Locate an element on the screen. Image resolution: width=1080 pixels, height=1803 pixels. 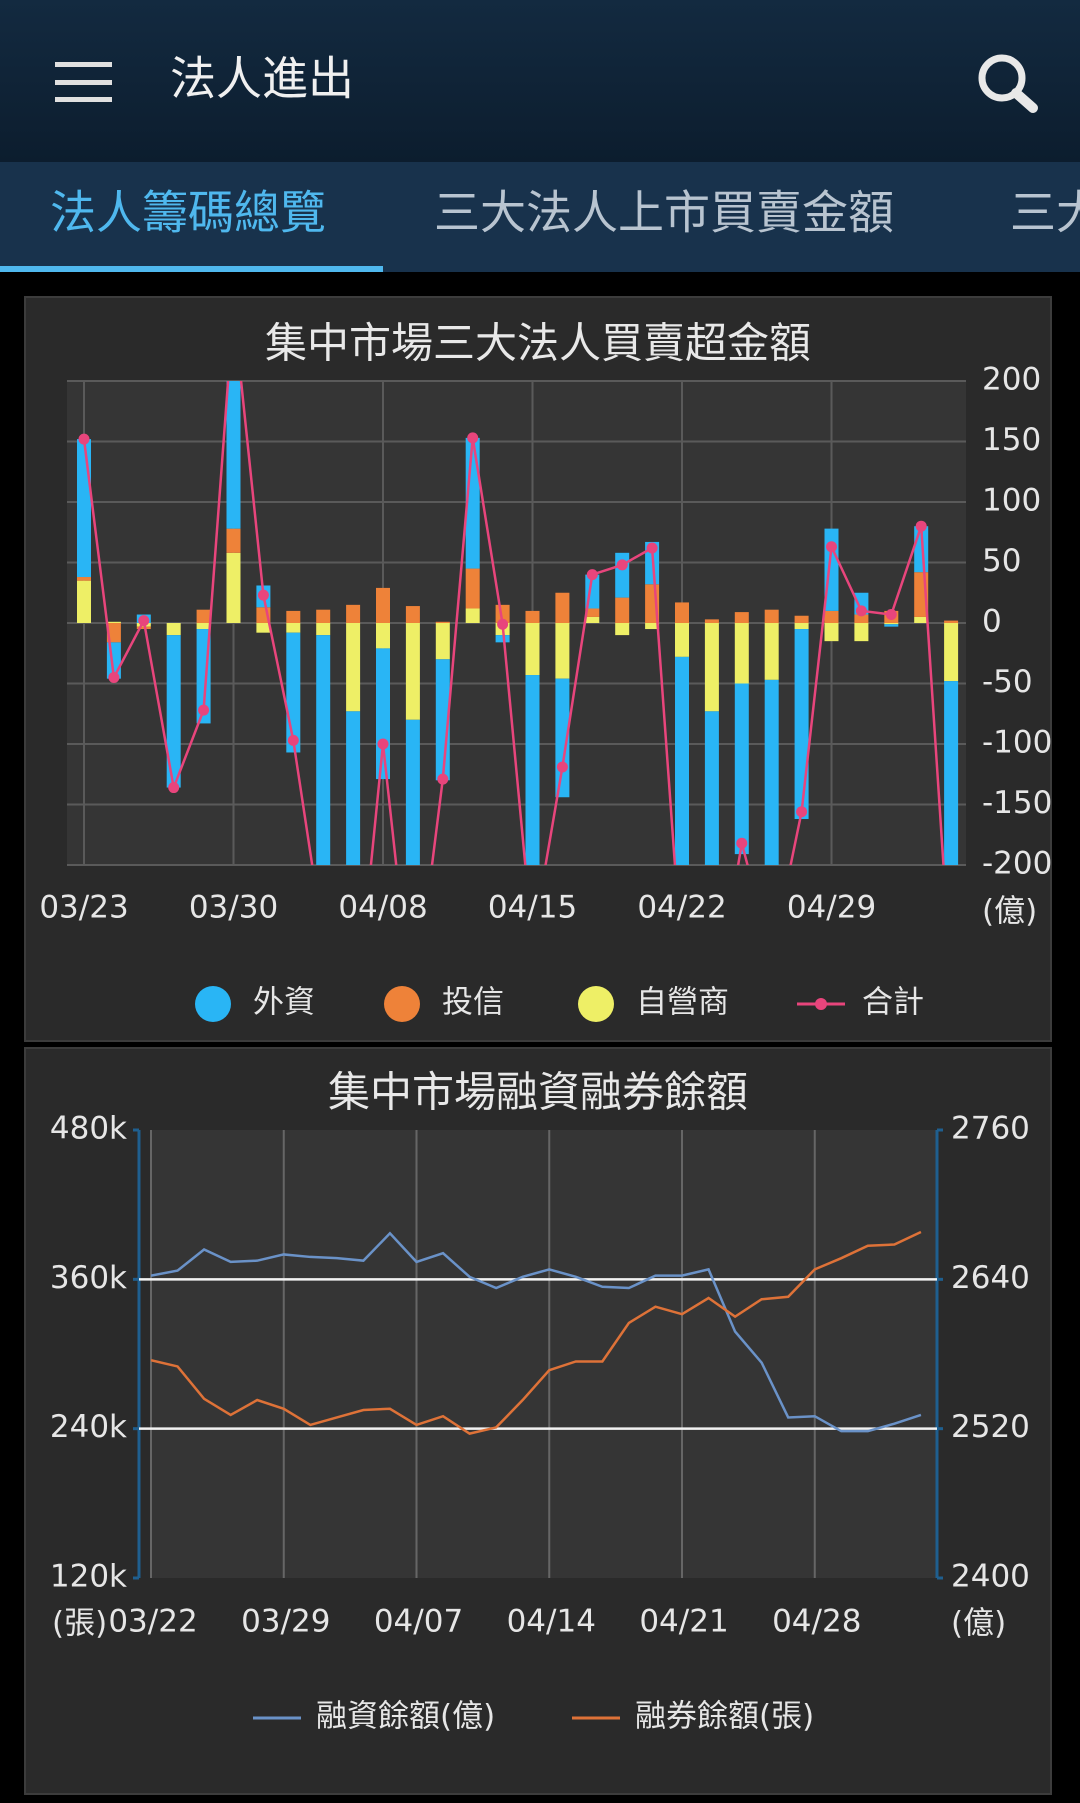
tab-active: 法人籌碼總覽 is located at coordinates (188, 213).